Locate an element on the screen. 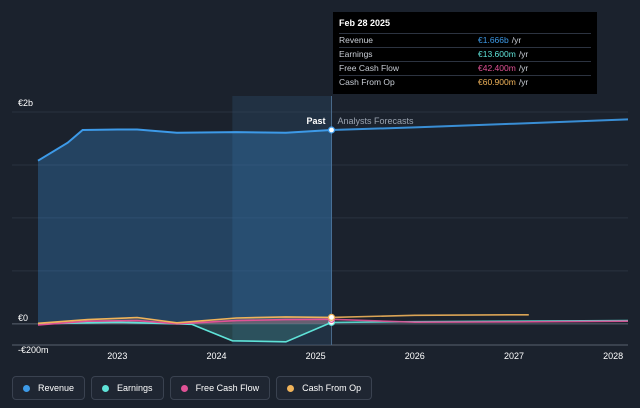  tooltip-label: Revenue is located at coordinates (356, 40).